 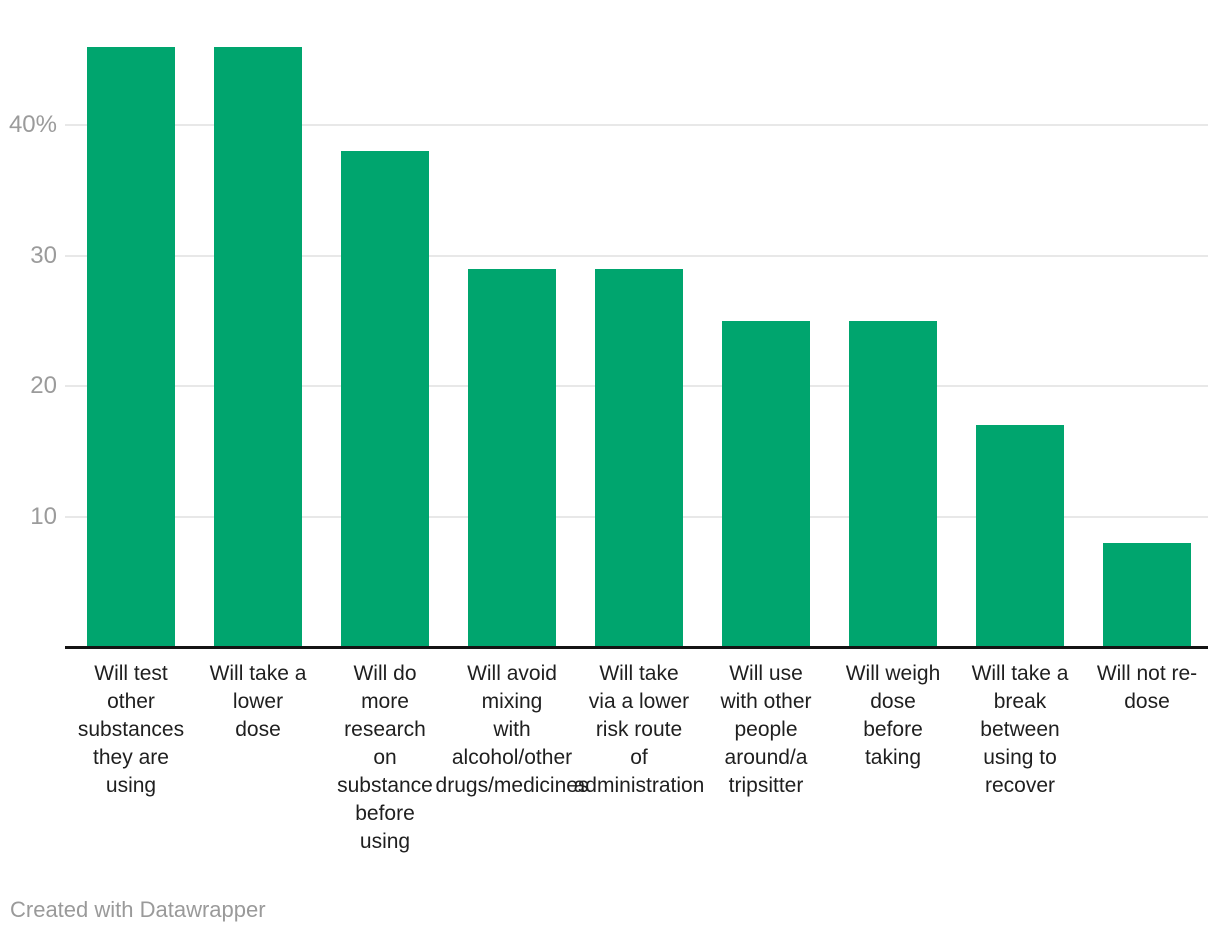 What do you see at coordinates (131, 673) in the screenshot?
I see `category-label-line: Will test` at bounding box center [131, 673].